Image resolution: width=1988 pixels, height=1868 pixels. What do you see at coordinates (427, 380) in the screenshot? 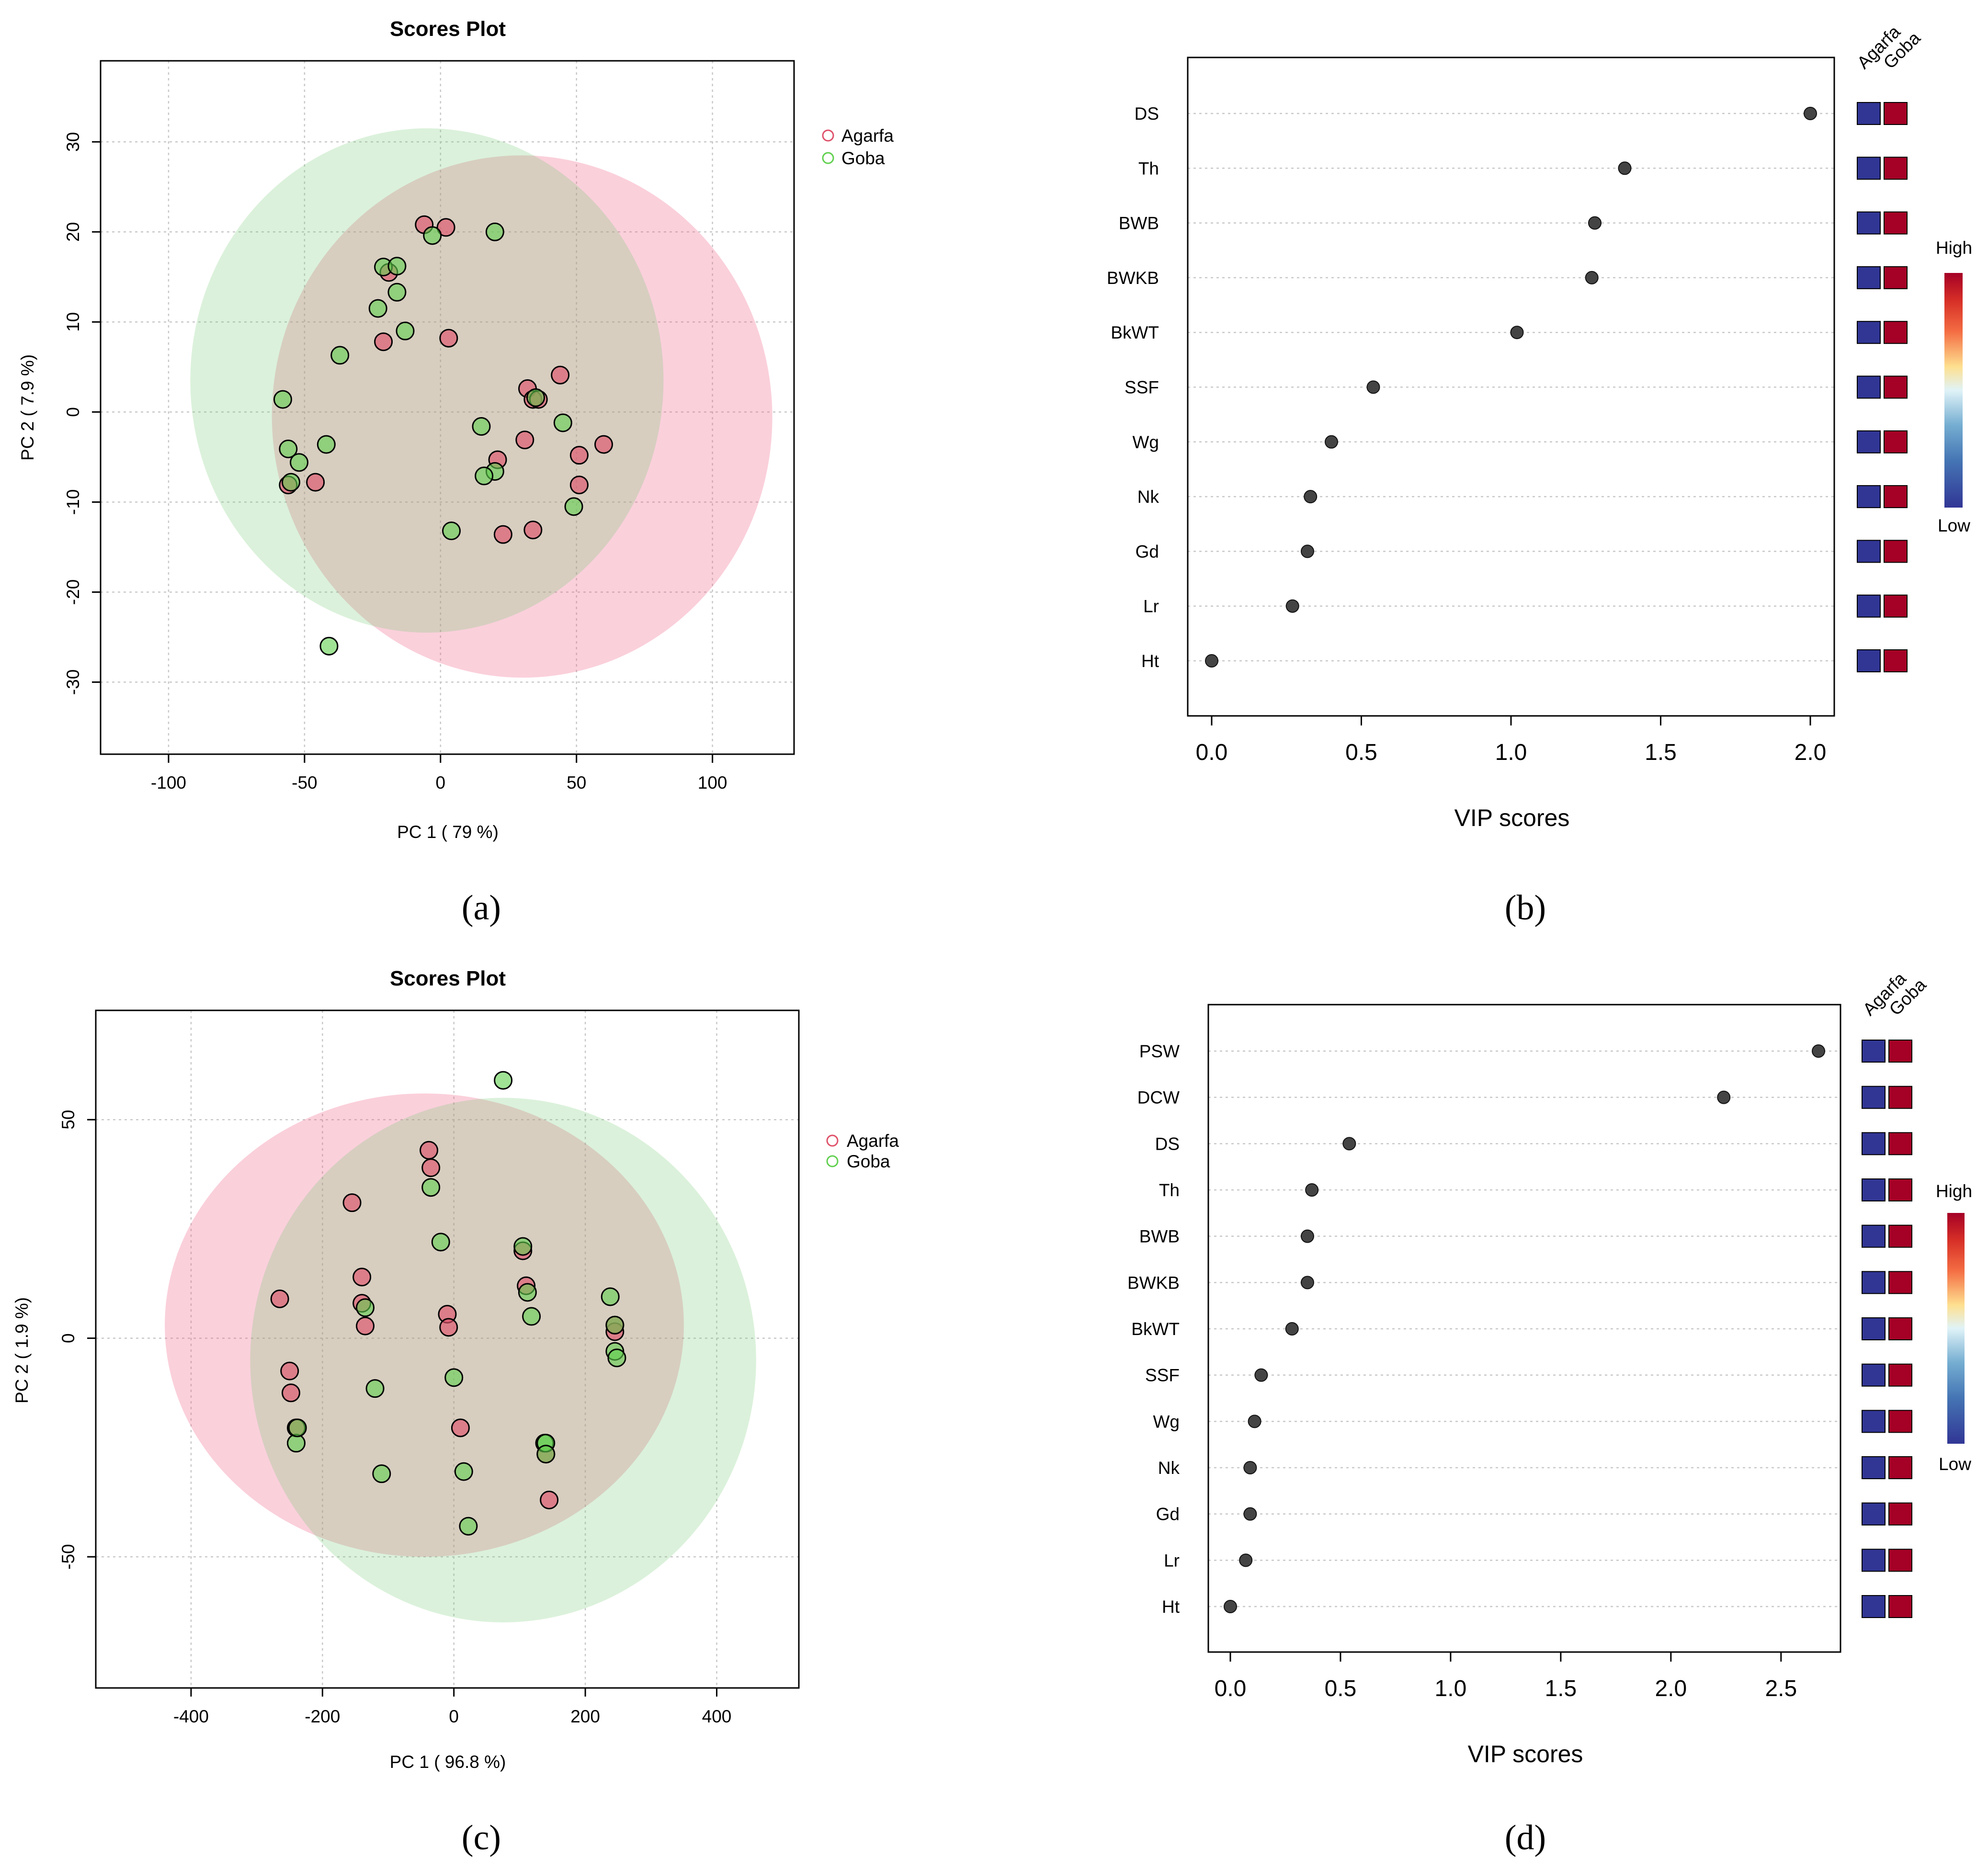
I see `a-ellipse-goba` at bounding box center [427, 380].